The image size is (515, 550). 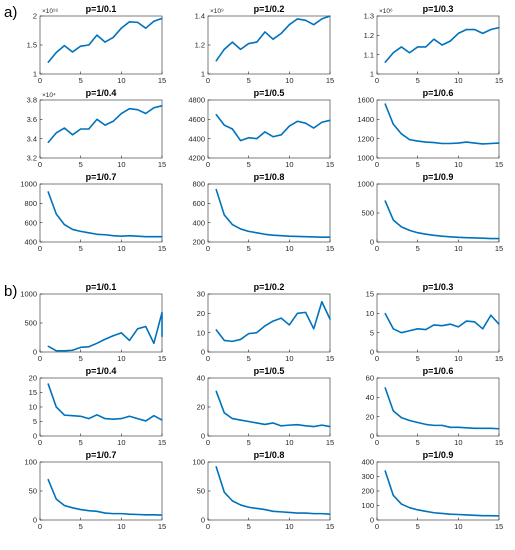 I want to click on subplot-title: p=1/0.2, so click(x=269, y=287).